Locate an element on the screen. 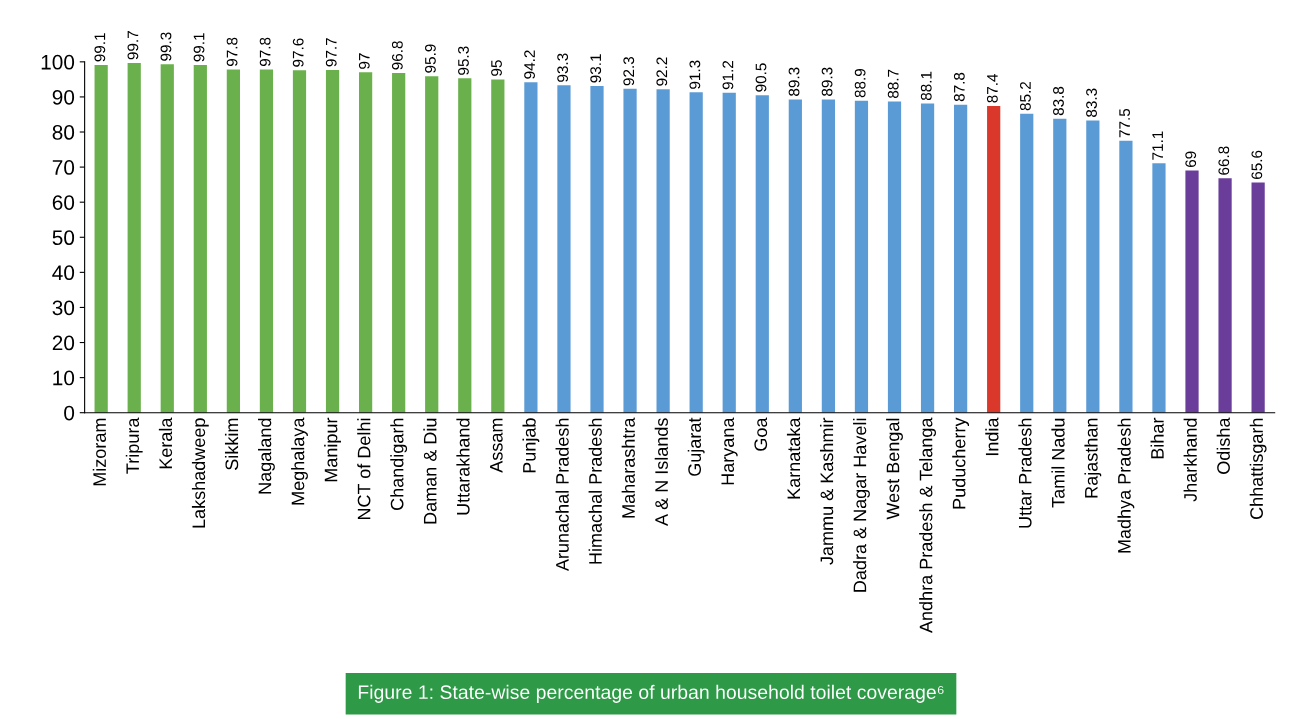 This screenshot has width=1302, height=719. x-tick-label: Chandigarh is located at coordinates (399, 464).